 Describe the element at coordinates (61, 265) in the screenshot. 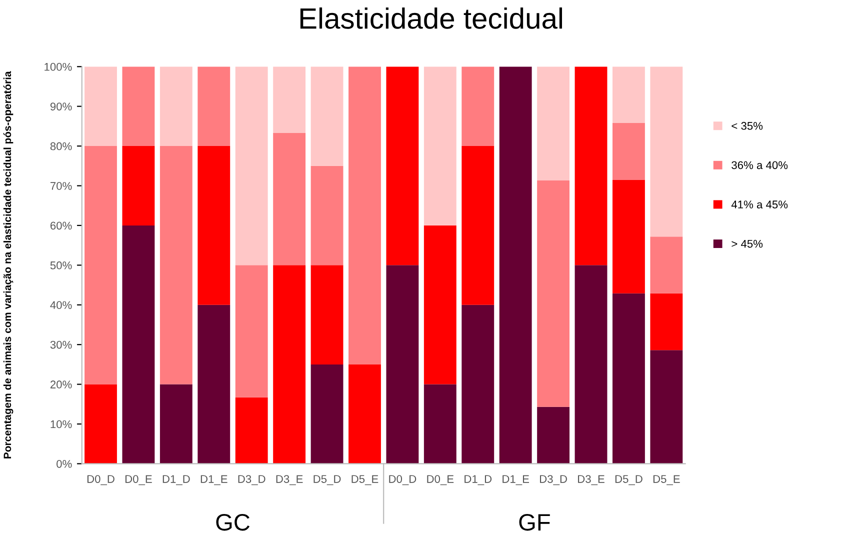

I see `y-tick-label: 50%` at that location.